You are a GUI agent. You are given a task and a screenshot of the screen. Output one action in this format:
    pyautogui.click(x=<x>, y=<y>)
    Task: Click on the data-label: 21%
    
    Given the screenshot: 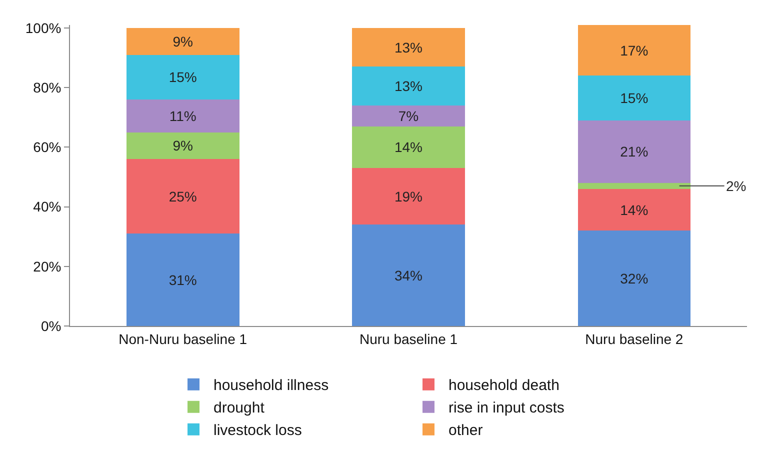 What is the action you would take?
    pyautogui.click(x=634, y=152)
    